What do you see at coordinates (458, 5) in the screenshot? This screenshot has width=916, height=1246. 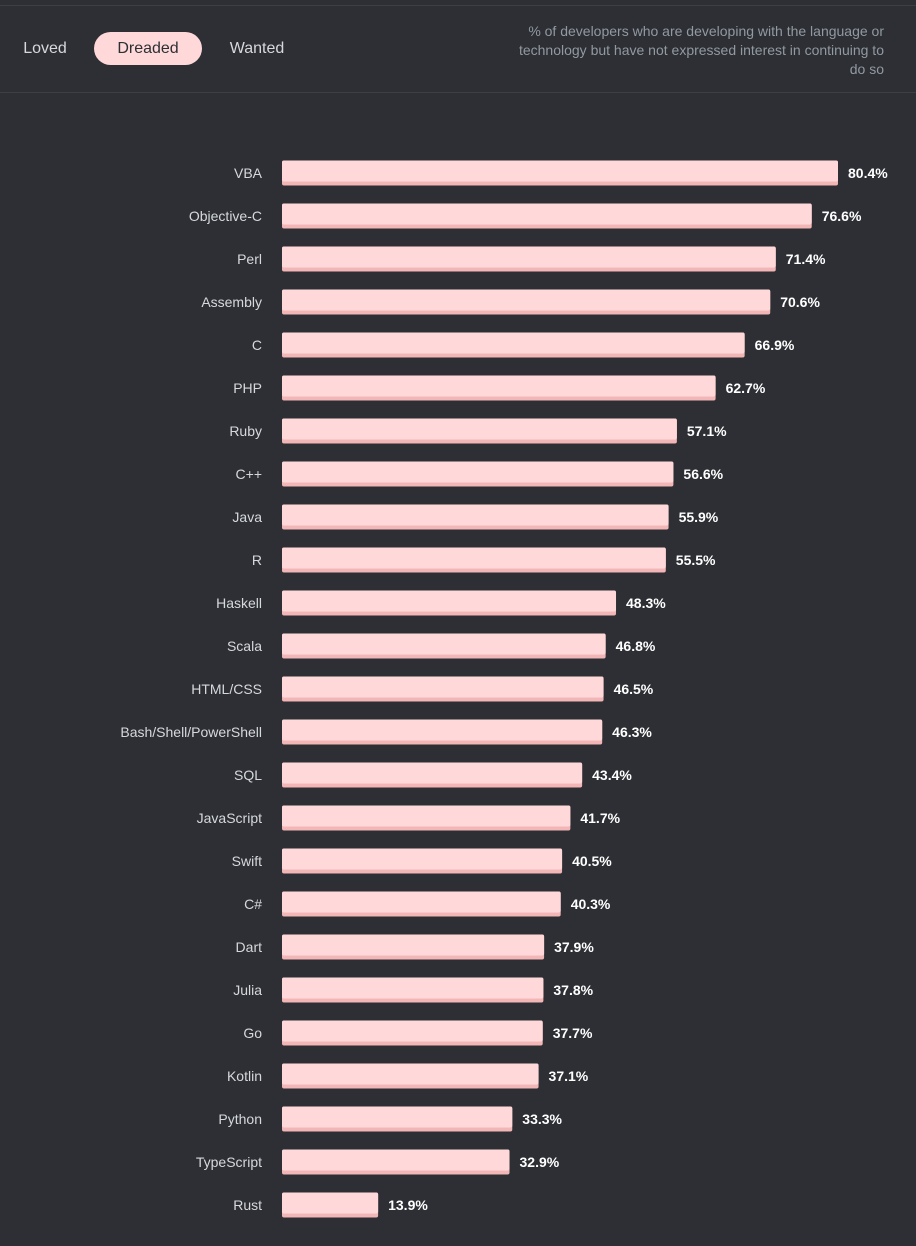 I see `top-divider` at bounding box center [458, 5].